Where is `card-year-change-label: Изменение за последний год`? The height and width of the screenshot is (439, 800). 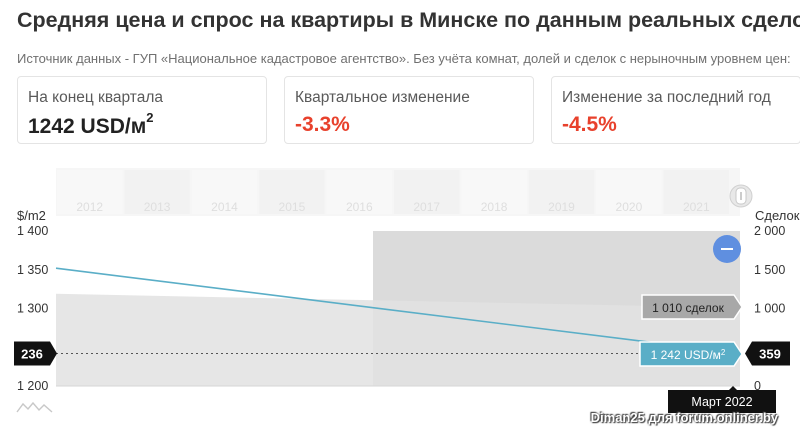 card-year-change-label: Изменение за последний год is located at coordinates (666, 97).